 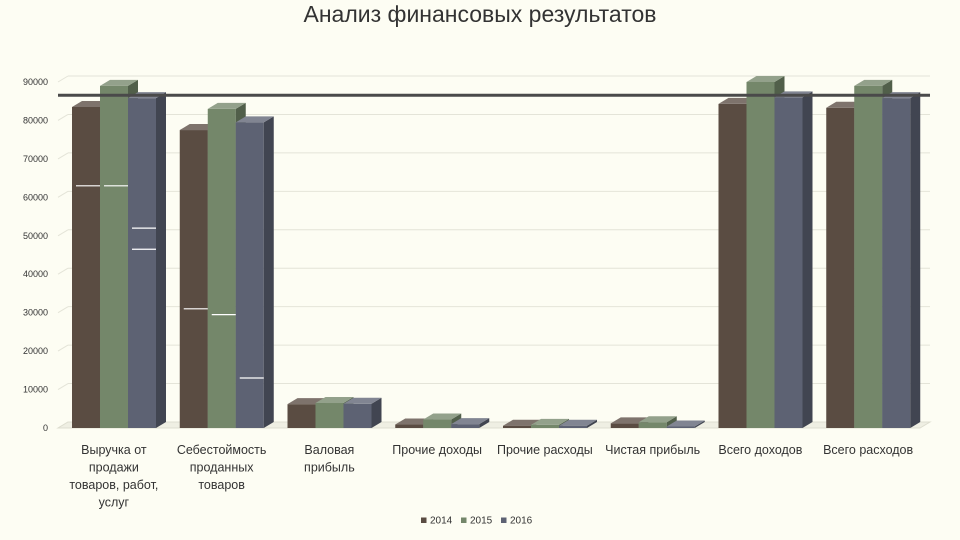 I want to click on y-tick-label: 80000, so click(x=35, y=120).